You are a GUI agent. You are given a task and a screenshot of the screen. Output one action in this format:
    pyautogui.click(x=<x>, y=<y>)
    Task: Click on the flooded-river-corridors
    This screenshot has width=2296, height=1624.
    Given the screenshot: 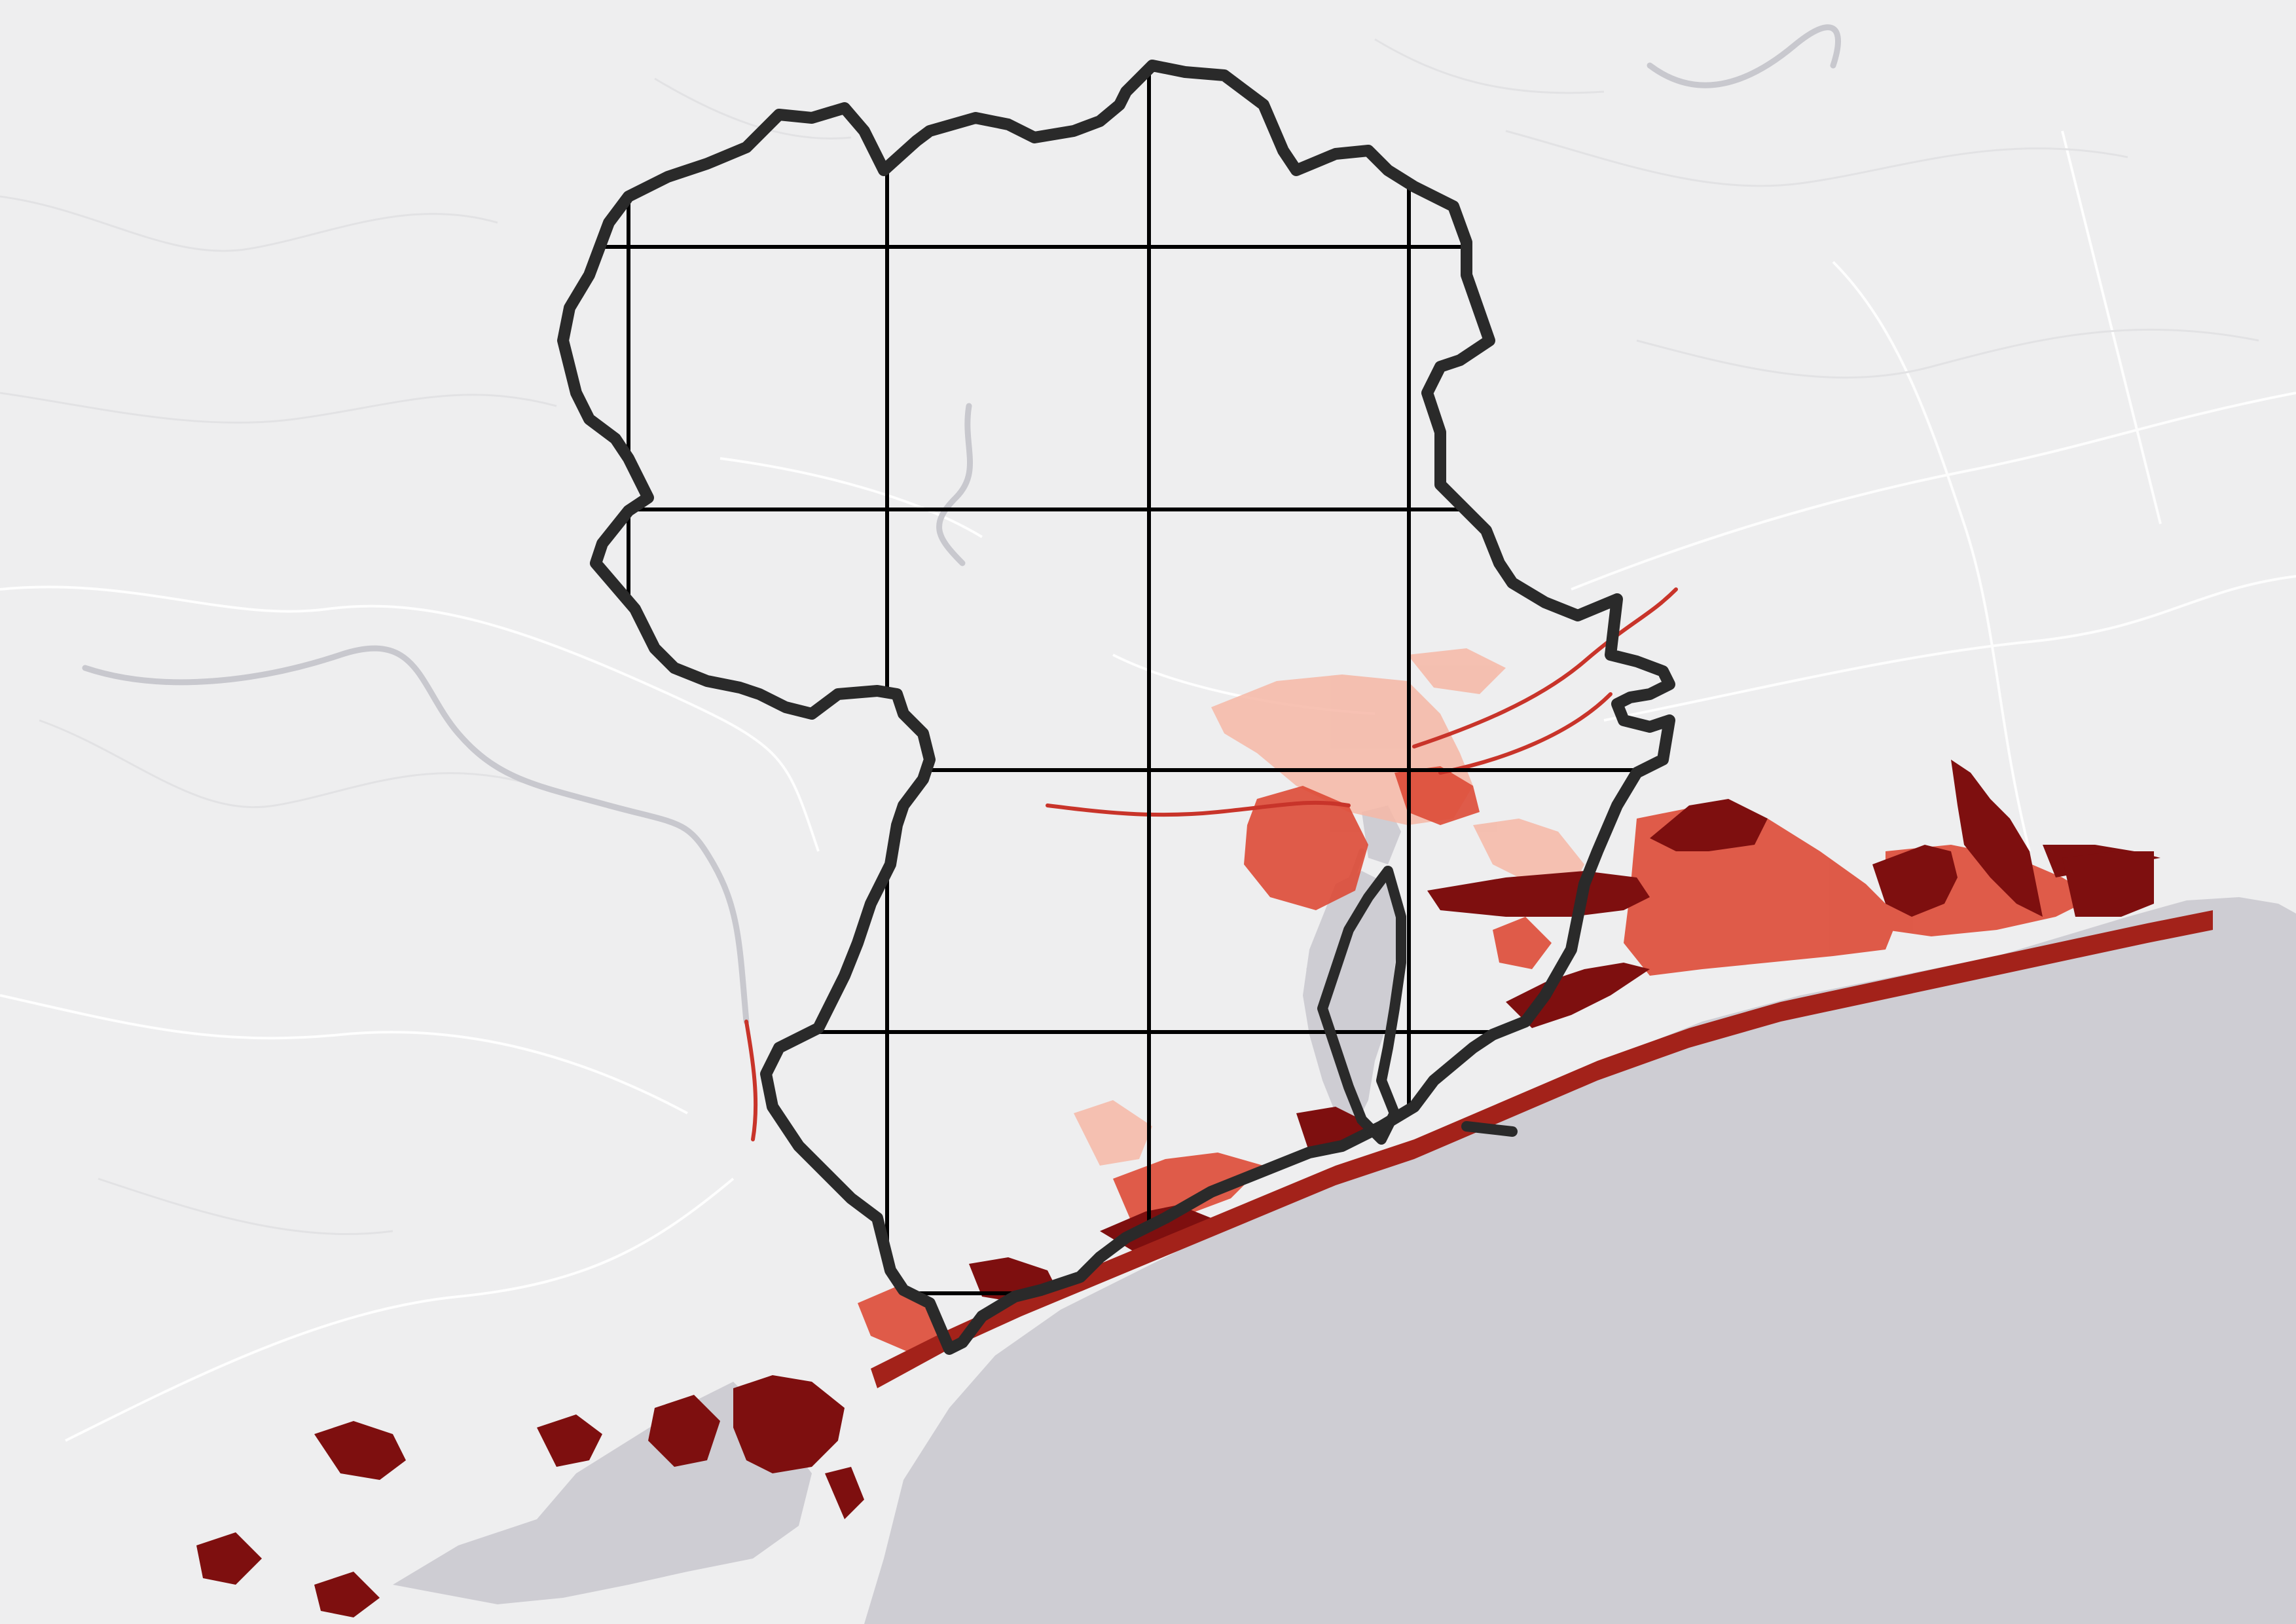 What is the action you would take?
    pyautogui.click(x=1211, y=864)
    